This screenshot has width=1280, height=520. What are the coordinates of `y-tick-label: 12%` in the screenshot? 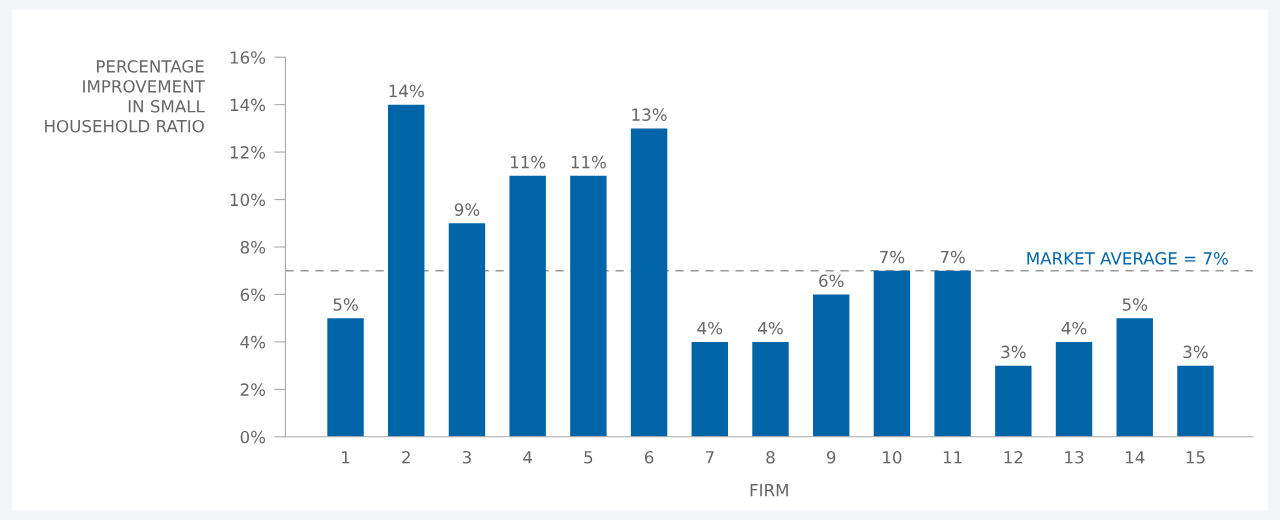 It's located at (248, 152).